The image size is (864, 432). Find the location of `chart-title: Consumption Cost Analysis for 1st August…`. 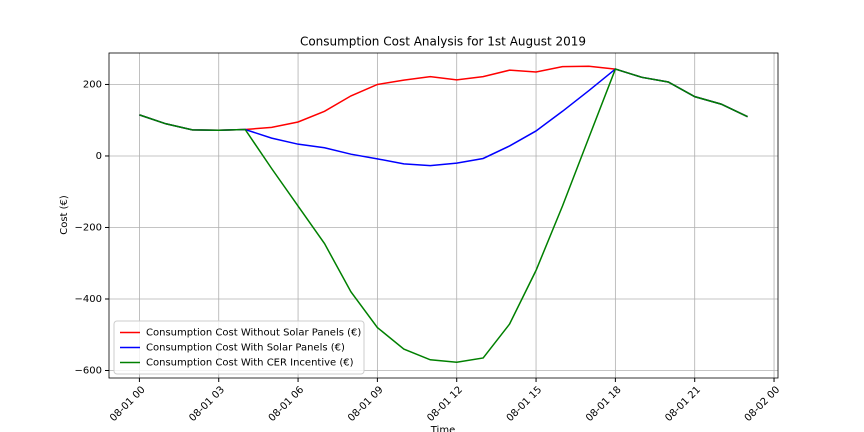

chart-title: Consumption Cost Analysis for 1st August… is located at coordinates (443, 42).